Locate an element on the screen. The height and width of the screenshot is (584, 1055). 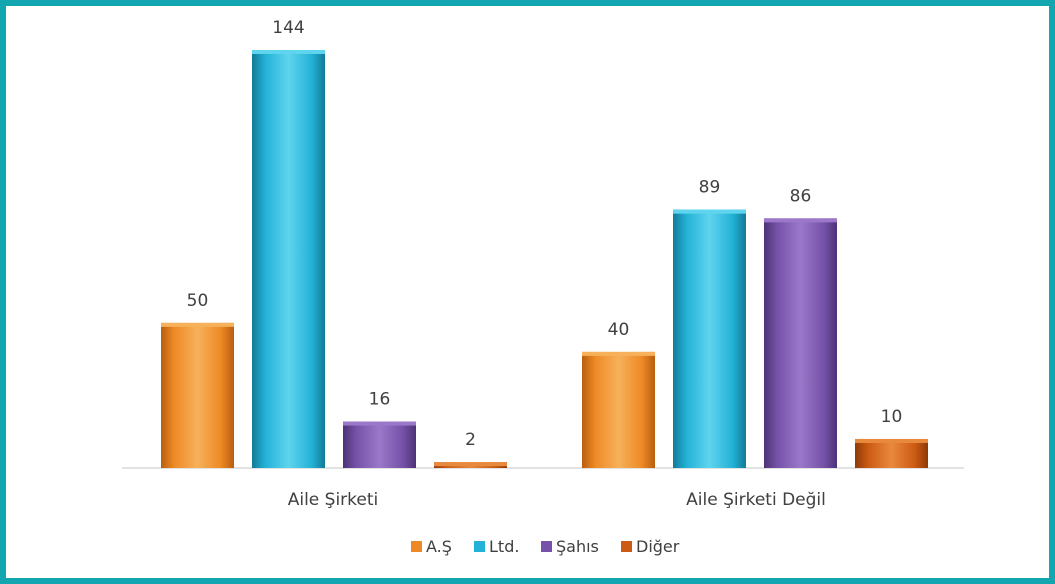
bar-sahis-aile-sirketi is located at coordinates (379, 444).